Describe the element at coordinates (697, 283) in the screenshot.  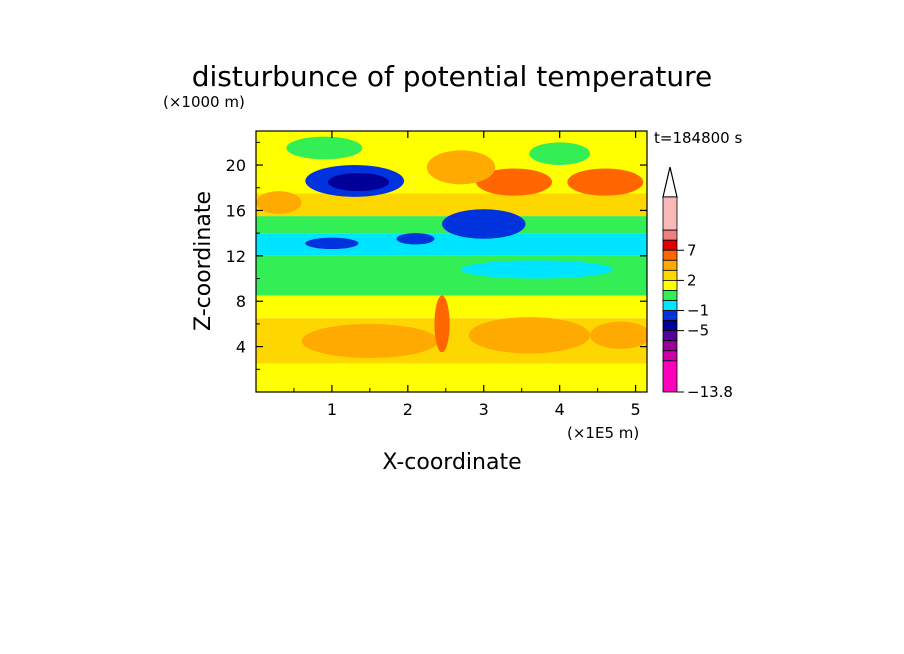
I see `colorbar: 7 2 −1 −5 −13.8` at that location.